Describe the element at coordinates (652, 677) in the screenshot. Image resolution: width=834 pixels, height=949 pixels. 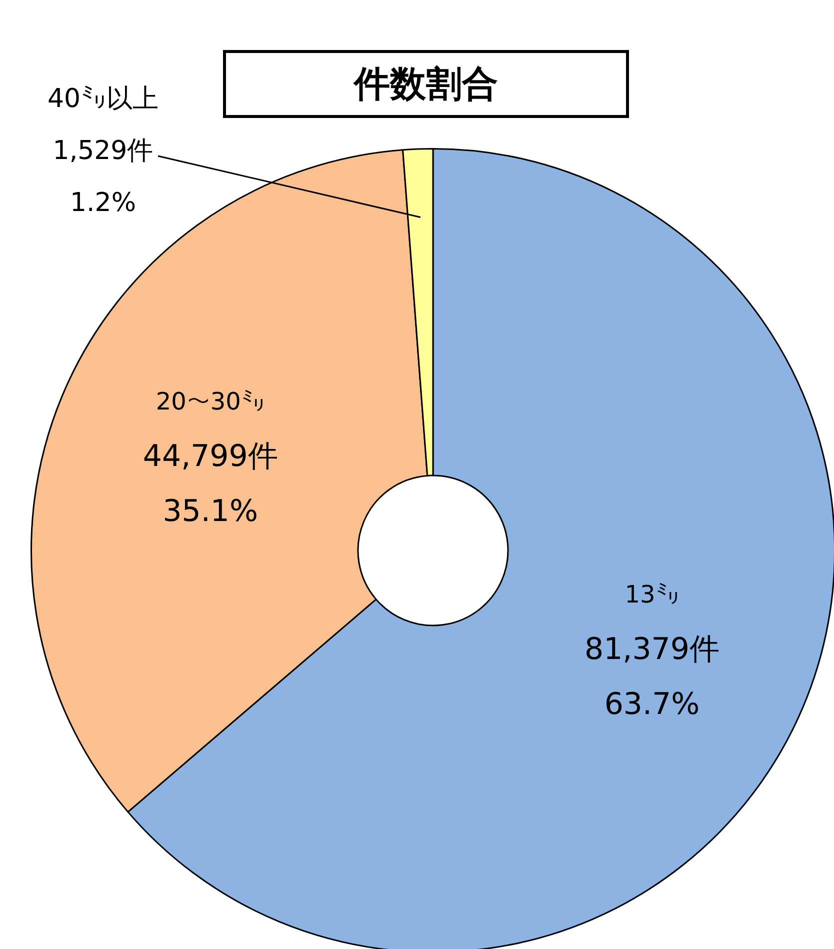
I see `data-label: 81,379件 63.7%` at that location.